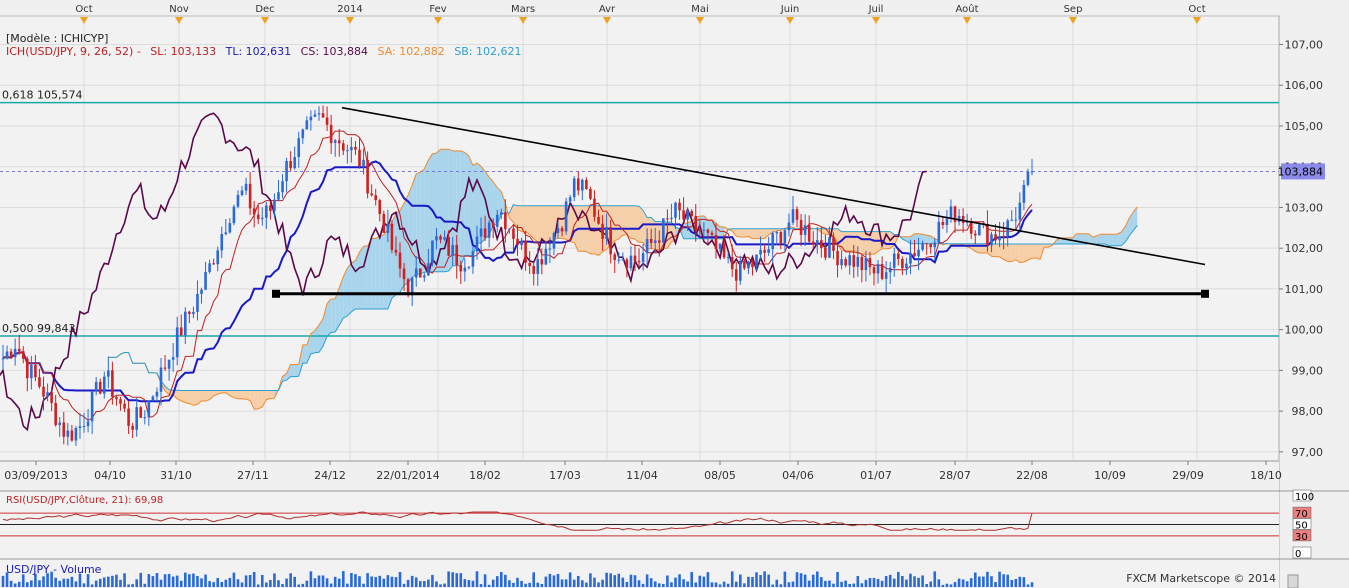  I want to click on date-label: 04/06, so click(798, 475).